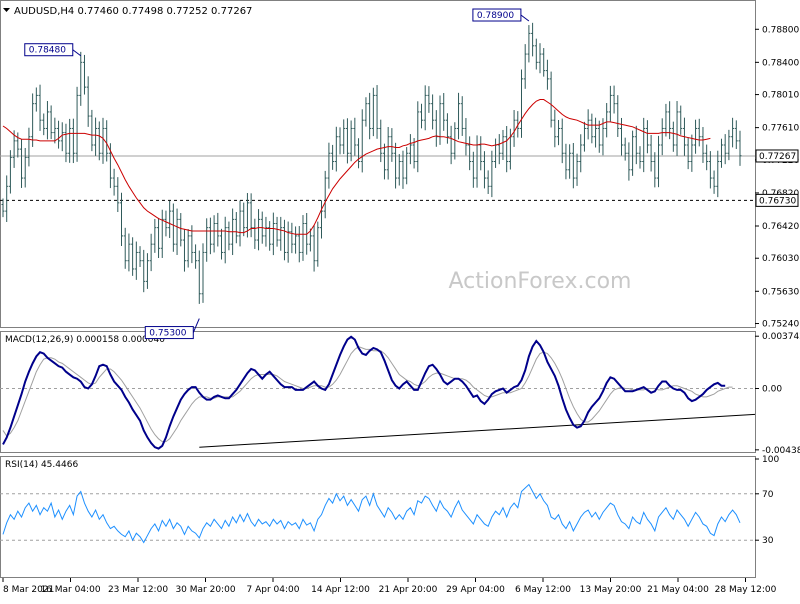 The height and width of the screenshot is (604, 800). Describe the element at coordinates (540, 281) in the screenshot. I see `watermark-text: ActionForex.com` at that location.